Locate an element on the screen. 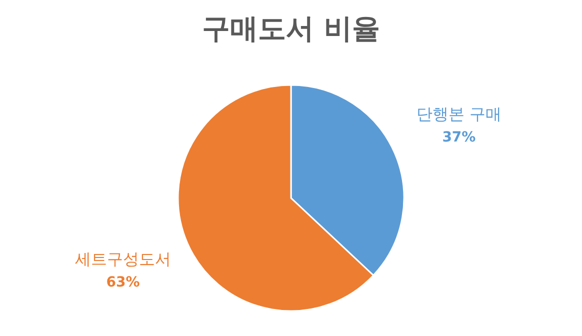 Image resolution: width=582 pixels, height=336 pixels. data-label: 63% is located at coordinates (123, 282).